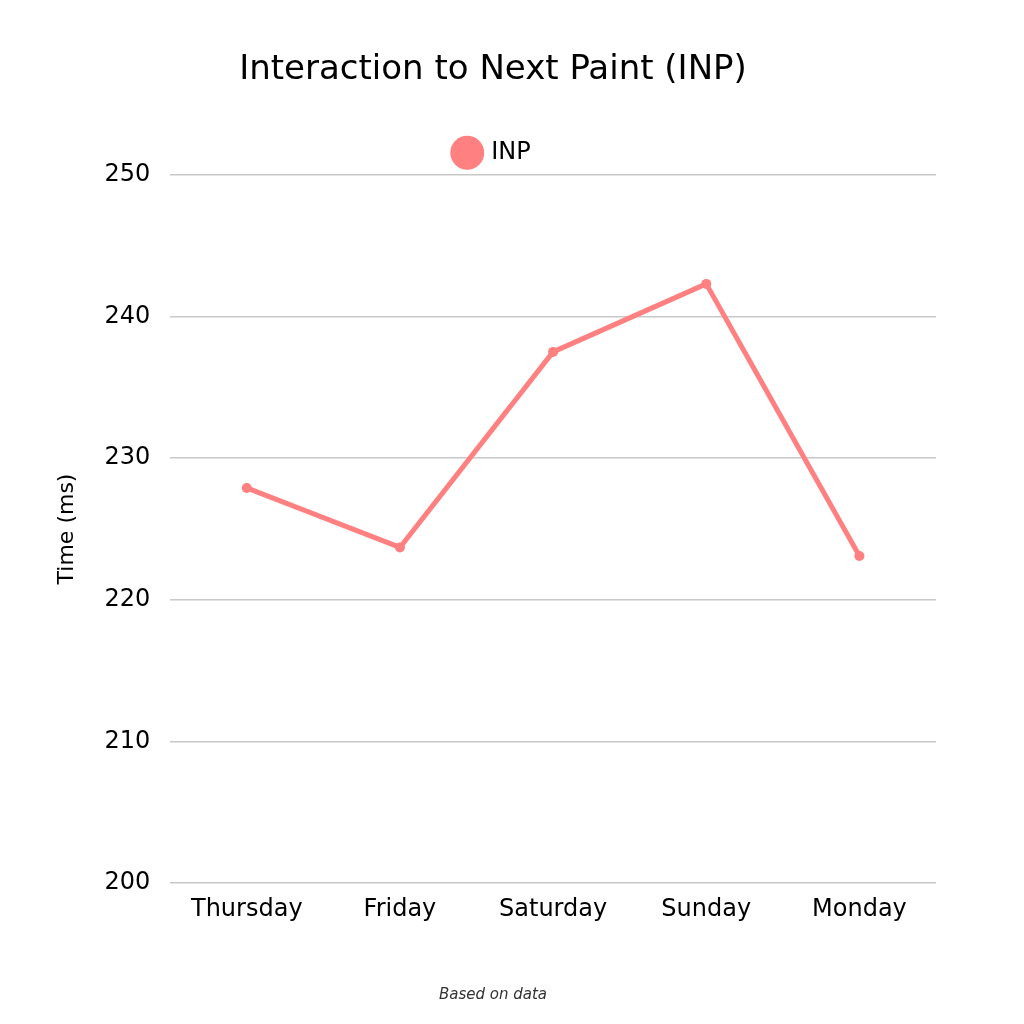 The image size is (1024, 1024). I want to click on y-tick-label: 230, so click(127, 456).